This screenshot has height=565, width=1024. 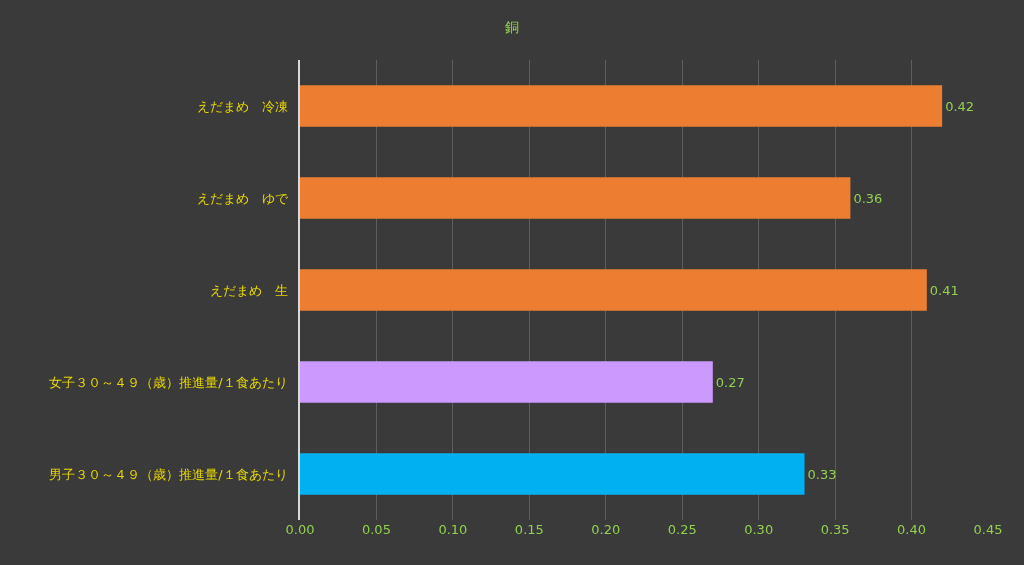 What do you see at coordinates (912, 529) in the screenshot?
I see `x-tick-label: 0.40` at bounding box center [912, 529].